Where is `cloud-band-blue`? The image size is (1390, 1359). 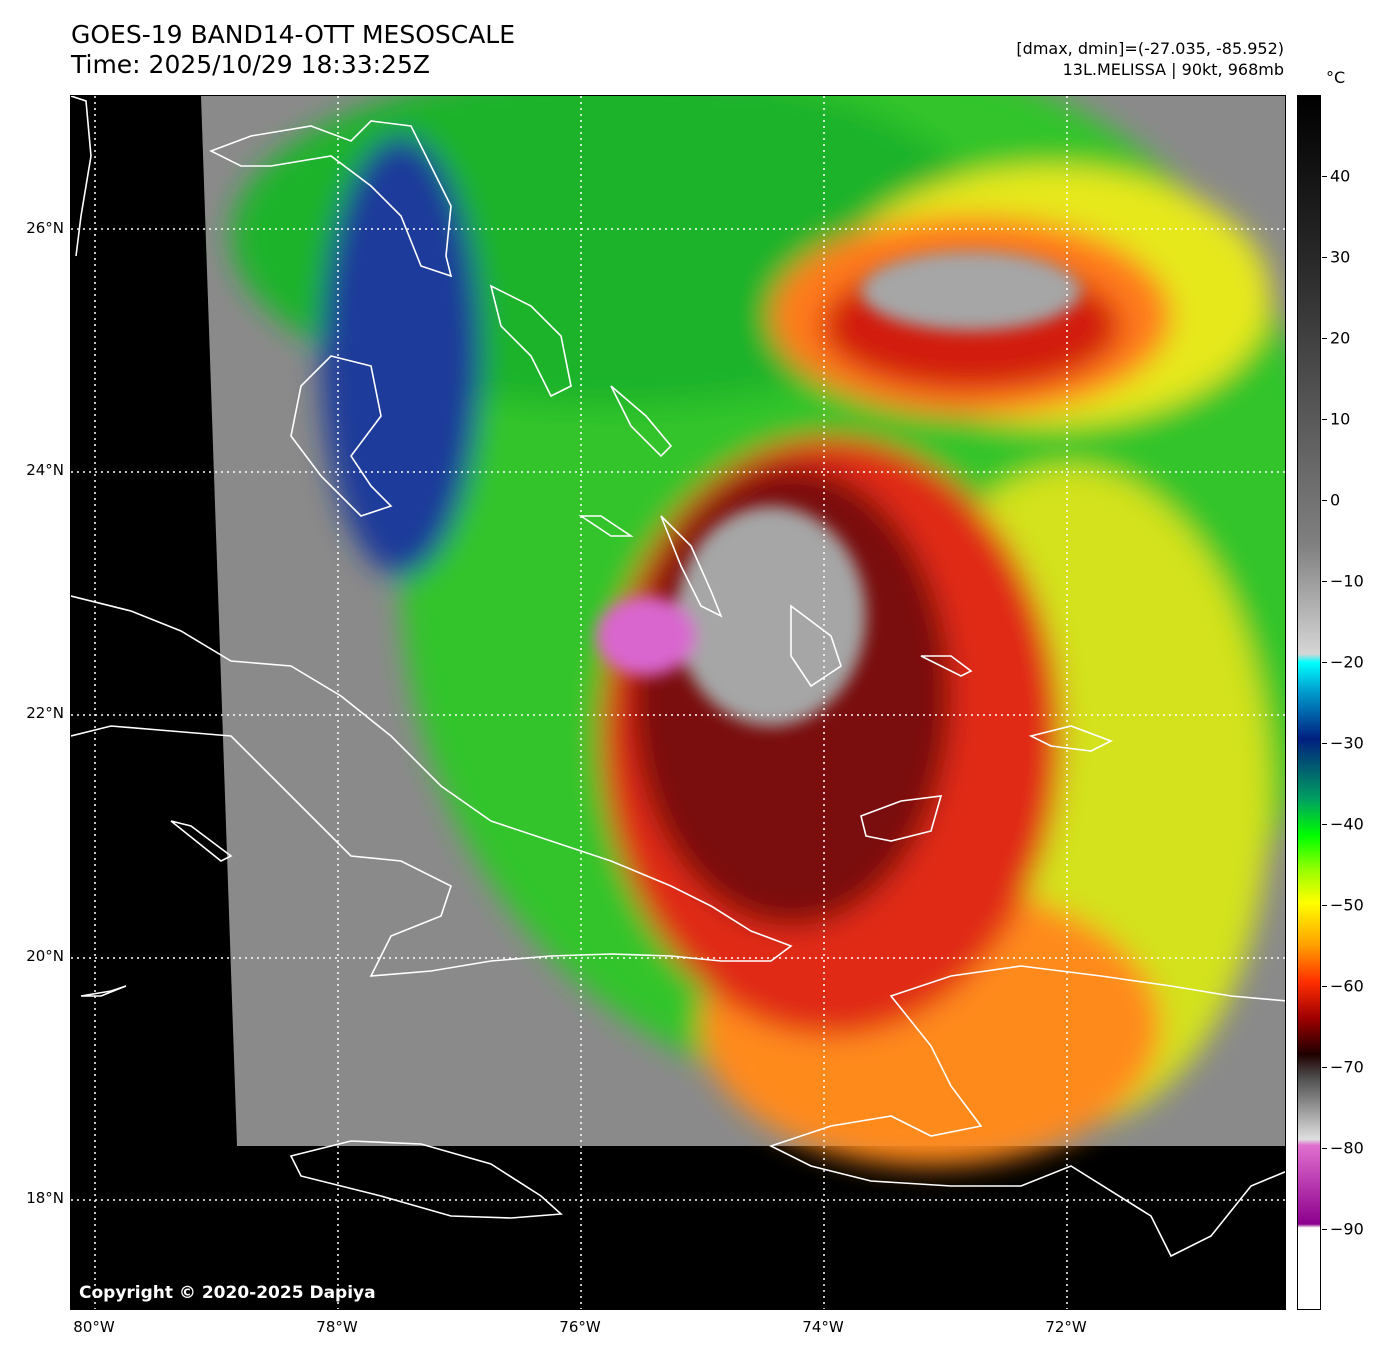
cloud-band-blue is located at coordinates (401, 356).